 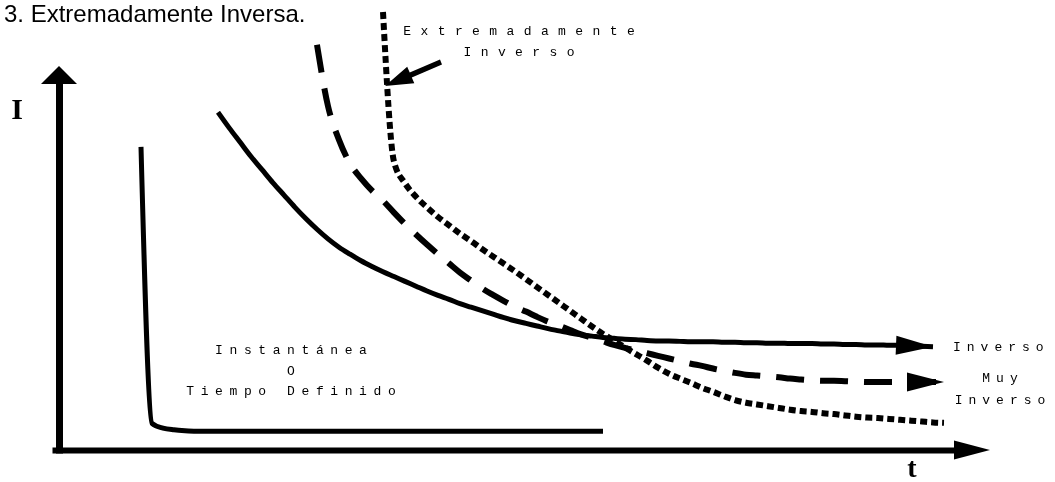 What do you see at coordinates (1003, 390) in the screenshot?
I see `series-label: Muy Inverso` at bounding box center [1003, 390].